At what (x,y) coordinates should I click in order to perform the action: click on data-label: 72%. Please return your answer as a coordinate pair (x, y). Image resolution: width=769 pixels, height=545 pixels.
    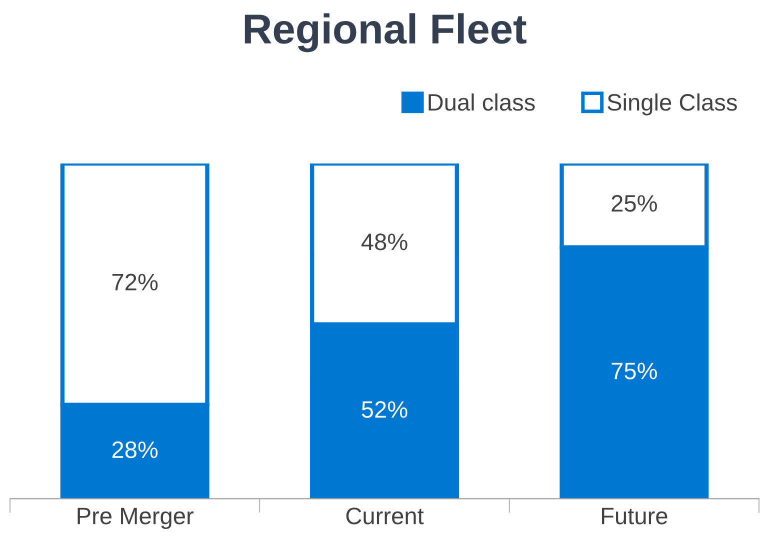
    Looking at the image, I should click on (135, 282).